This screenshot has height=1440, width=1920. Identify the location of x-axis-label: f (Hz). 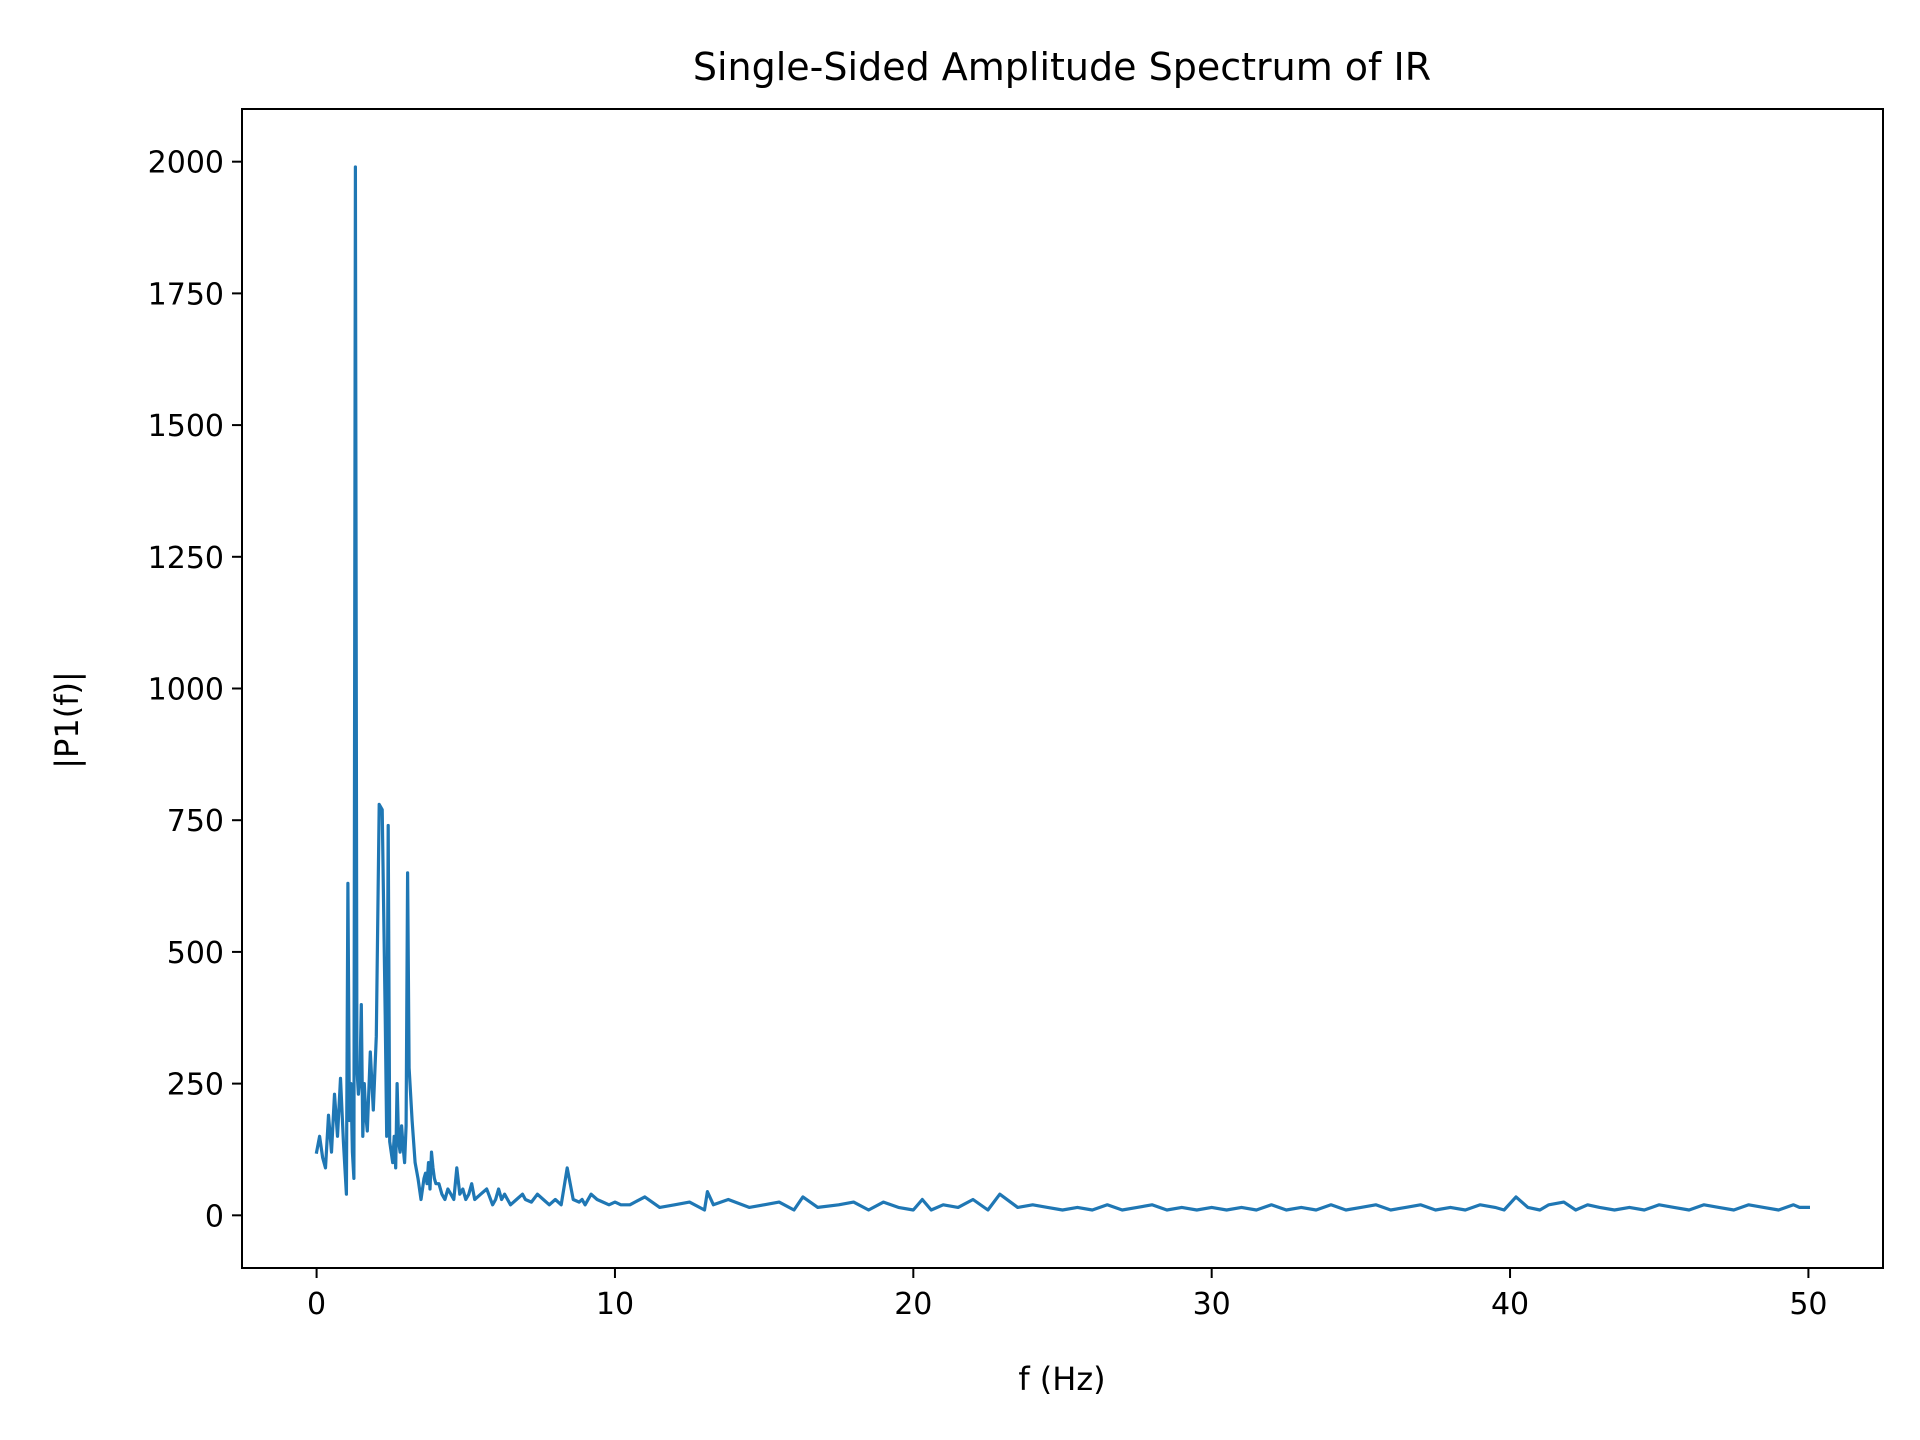
(1061, 1379).